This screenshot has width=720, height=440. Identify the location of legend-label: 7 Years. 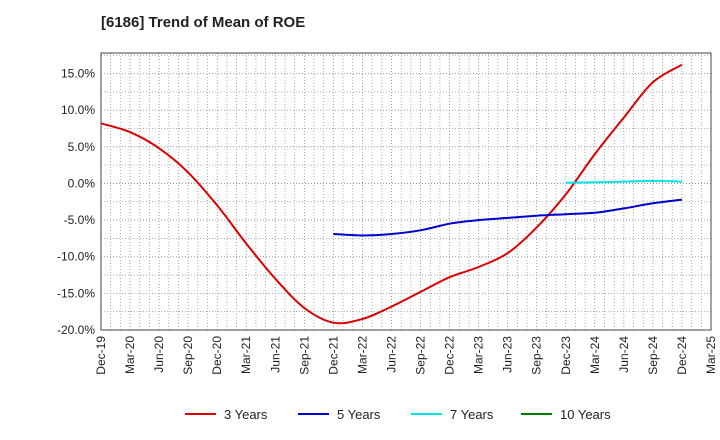
(472, 414).